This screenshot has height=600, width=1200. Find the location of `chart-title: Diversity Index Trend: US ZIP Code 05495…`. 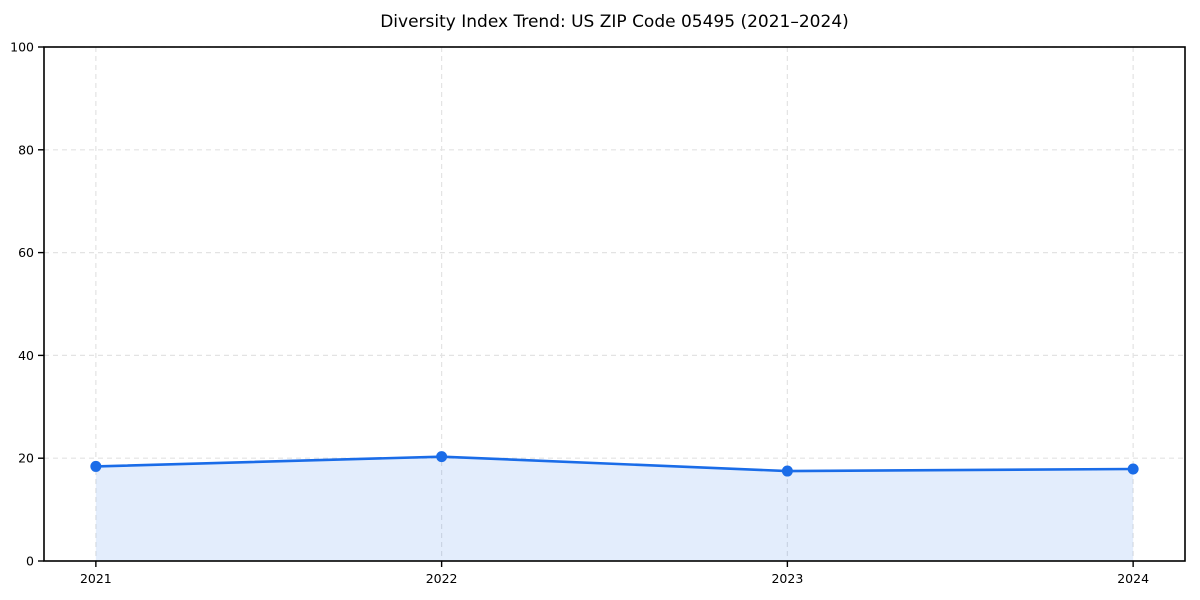

chart-title: Diversity Index Trend: US ZIP Code 05495… is located at coordinates (614, 22).